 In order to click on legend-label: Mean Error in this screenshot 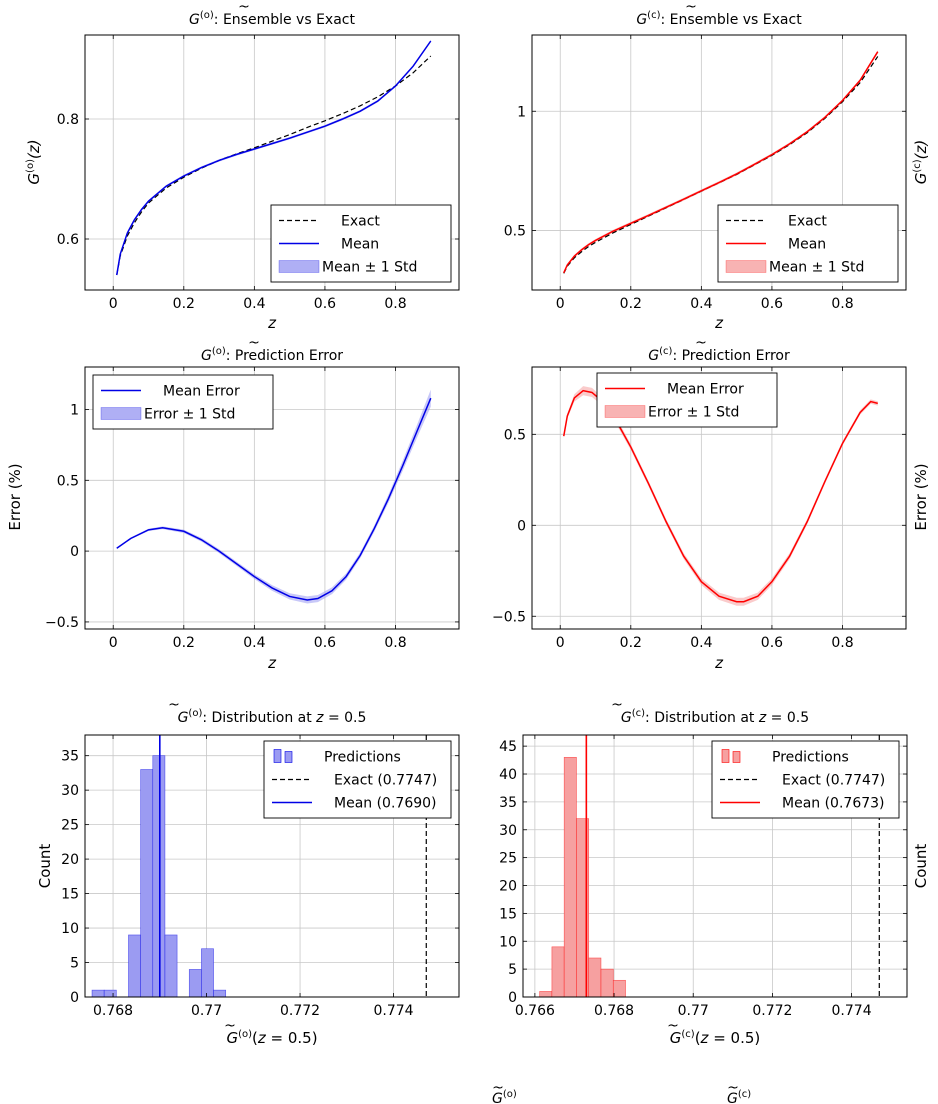, I will do `click(201, 392)`.